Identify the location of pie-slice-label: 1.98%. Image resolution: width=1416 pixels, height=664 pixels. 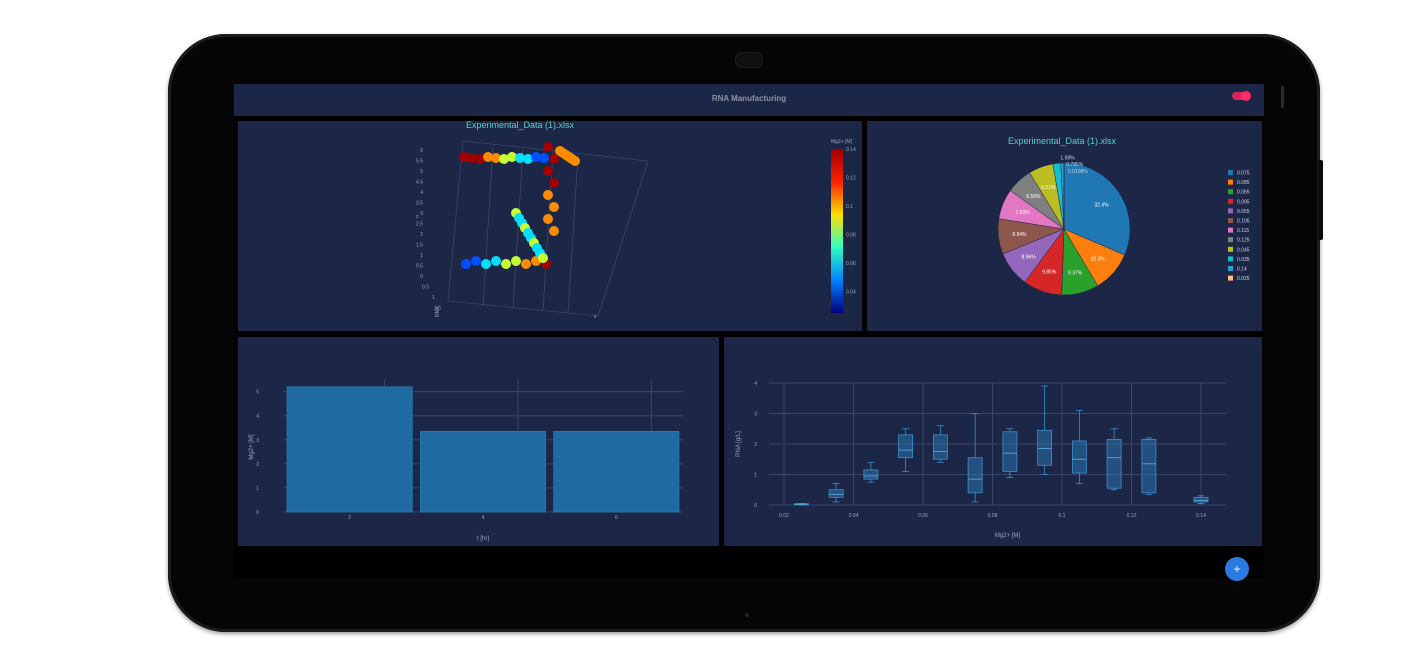
(1067, 158).